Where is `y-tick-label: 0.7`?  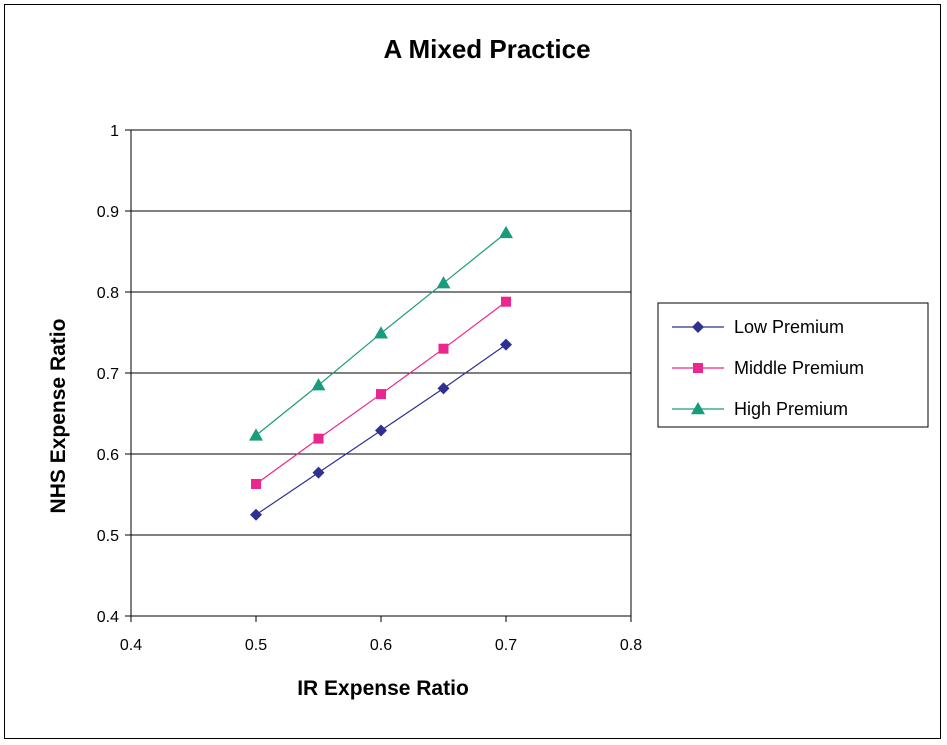
y-tick-label: 0.7 is located at coordinates (108, 374).